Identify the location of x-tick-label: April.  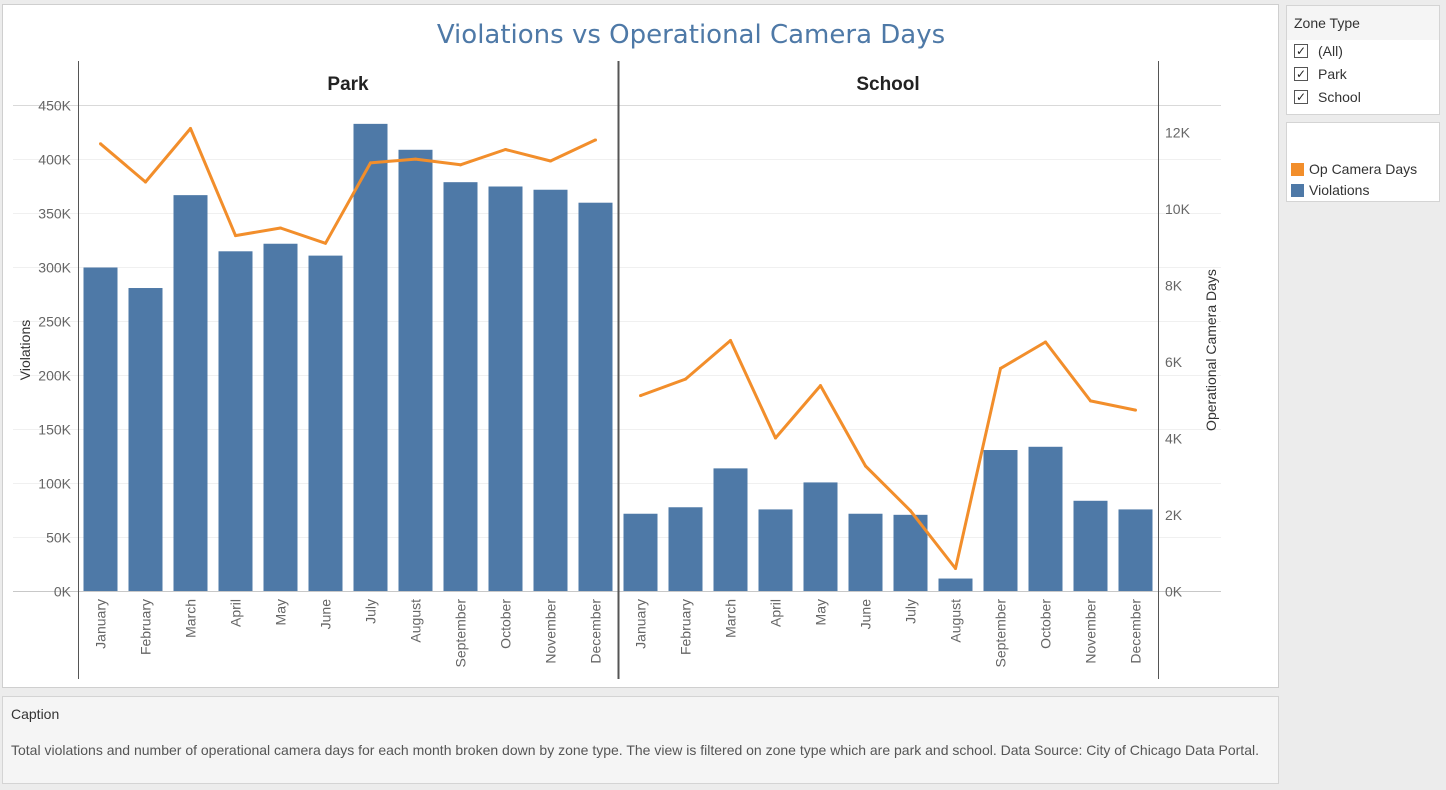
(236, 613).